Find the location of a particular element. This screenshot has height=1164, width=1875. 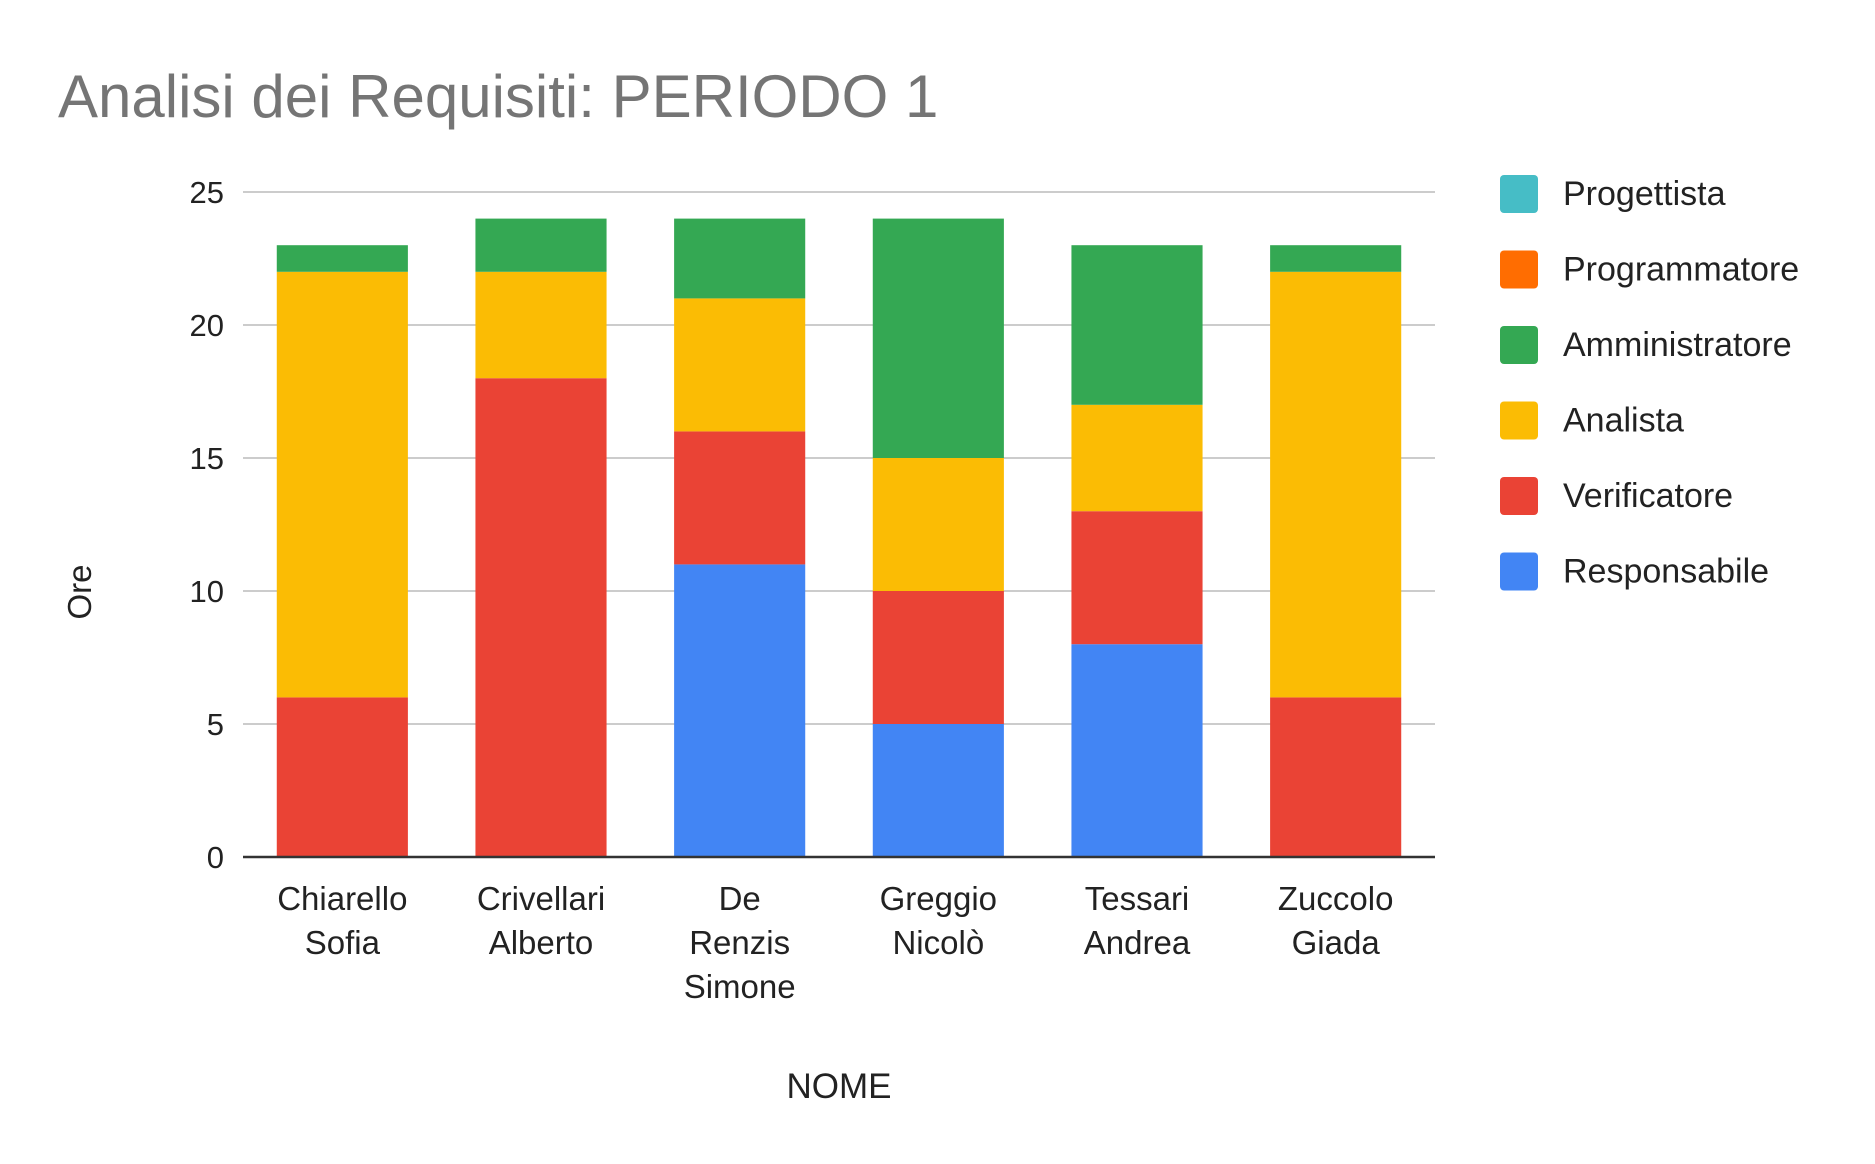

x-tick-label-1-1: Alberto is located at coordinates (541, 942).